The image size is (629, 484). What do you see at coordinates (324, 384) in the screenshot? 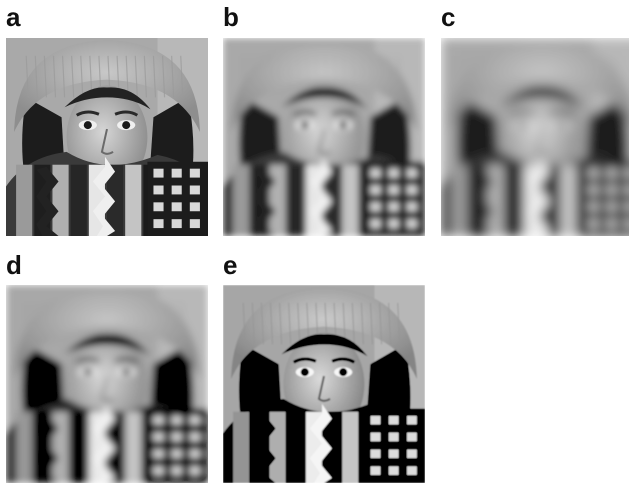
I see `portrait-image-e` at bounding box center [324, 384].